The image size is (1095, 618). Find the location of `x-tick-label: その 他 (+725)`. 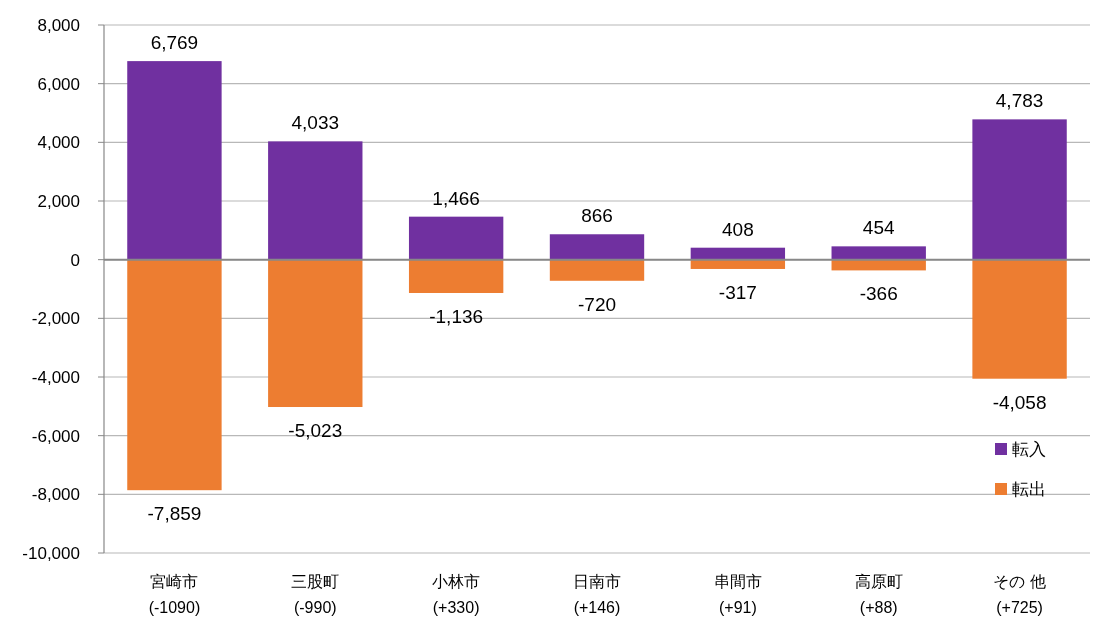

x-tick-label: その 他 (+725) is located at coordinates (1019, 594).